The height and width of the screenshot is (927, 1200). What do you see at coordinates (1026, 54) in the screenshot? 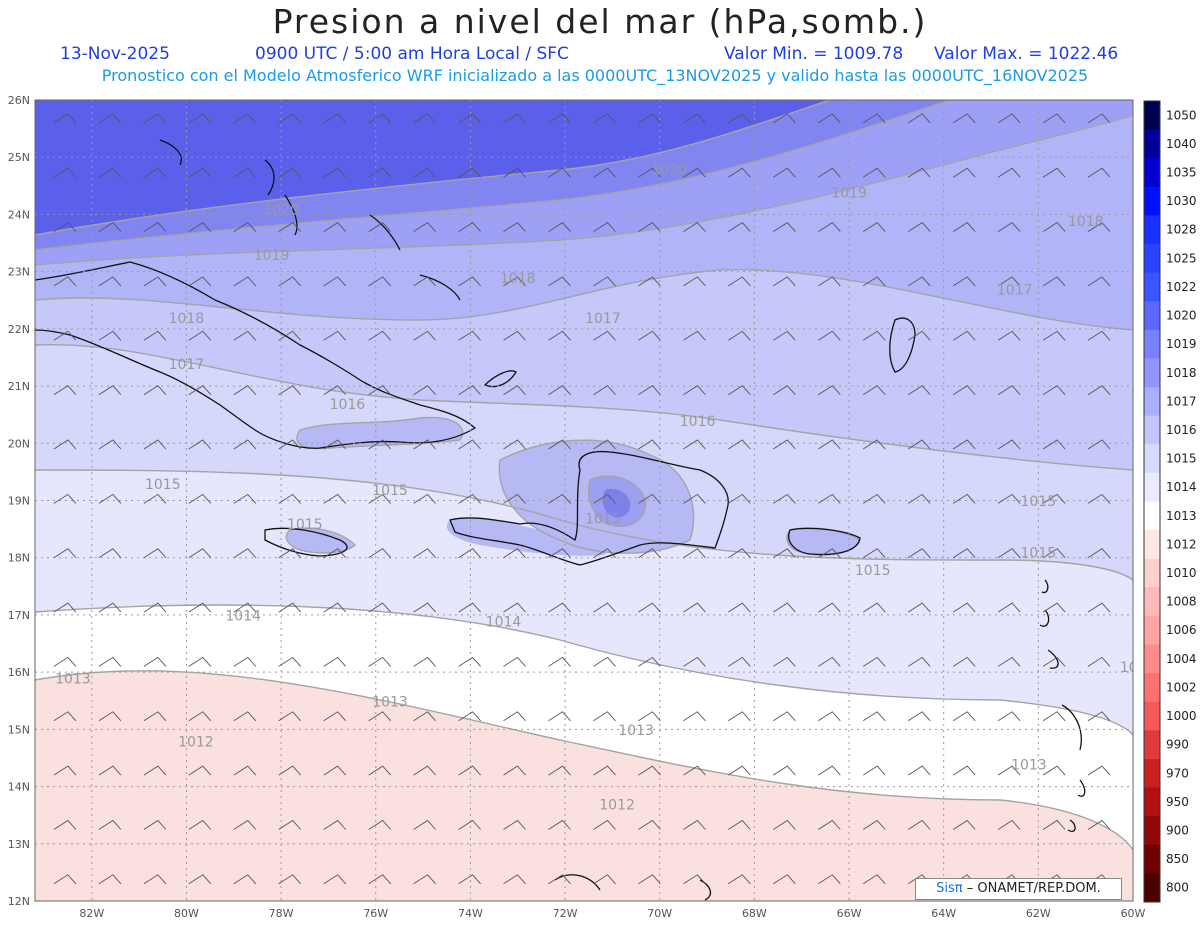
I see `max-value: Valor Max. = 1022.46` at bounding box center [1026, 54].